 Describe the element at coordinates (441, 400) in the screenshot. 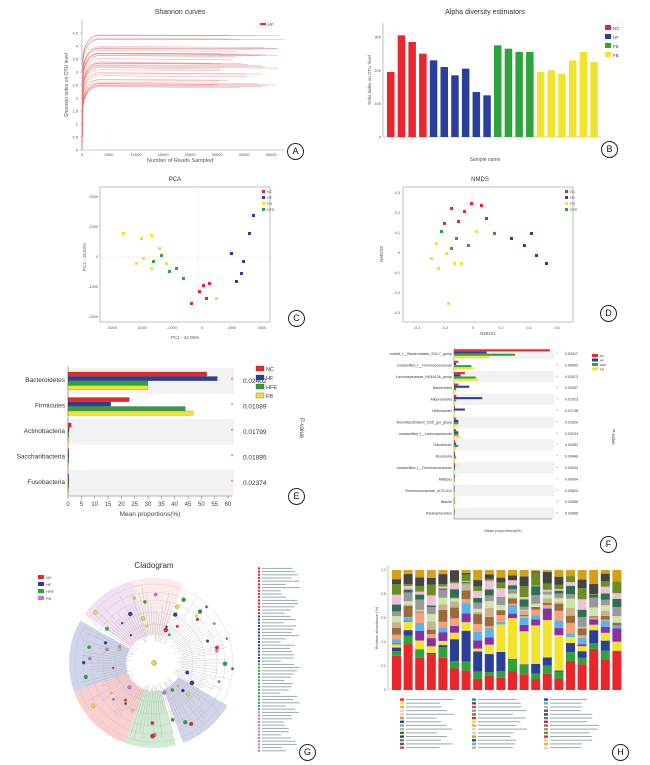

I see `taxon-label: Alloprevotella` at that location.